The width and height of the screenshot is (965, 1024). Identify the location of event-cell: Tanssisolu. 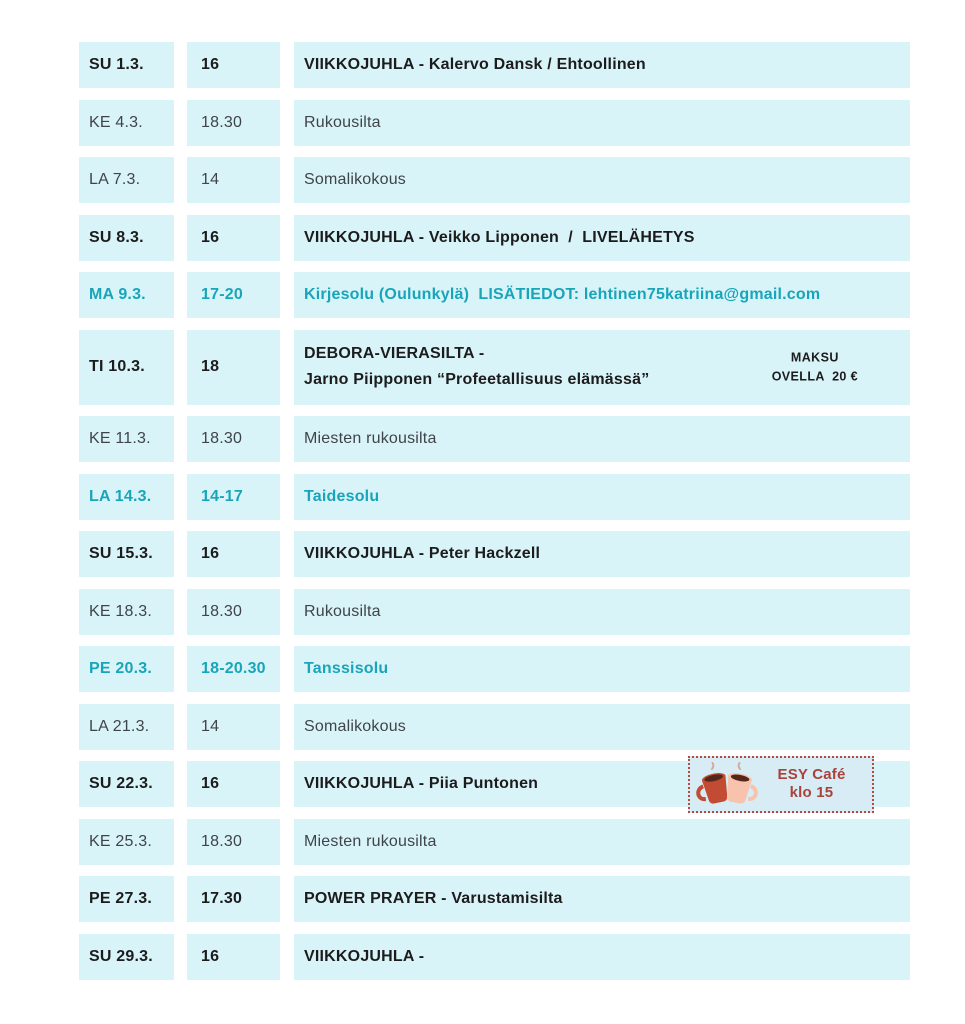
(602, 669).